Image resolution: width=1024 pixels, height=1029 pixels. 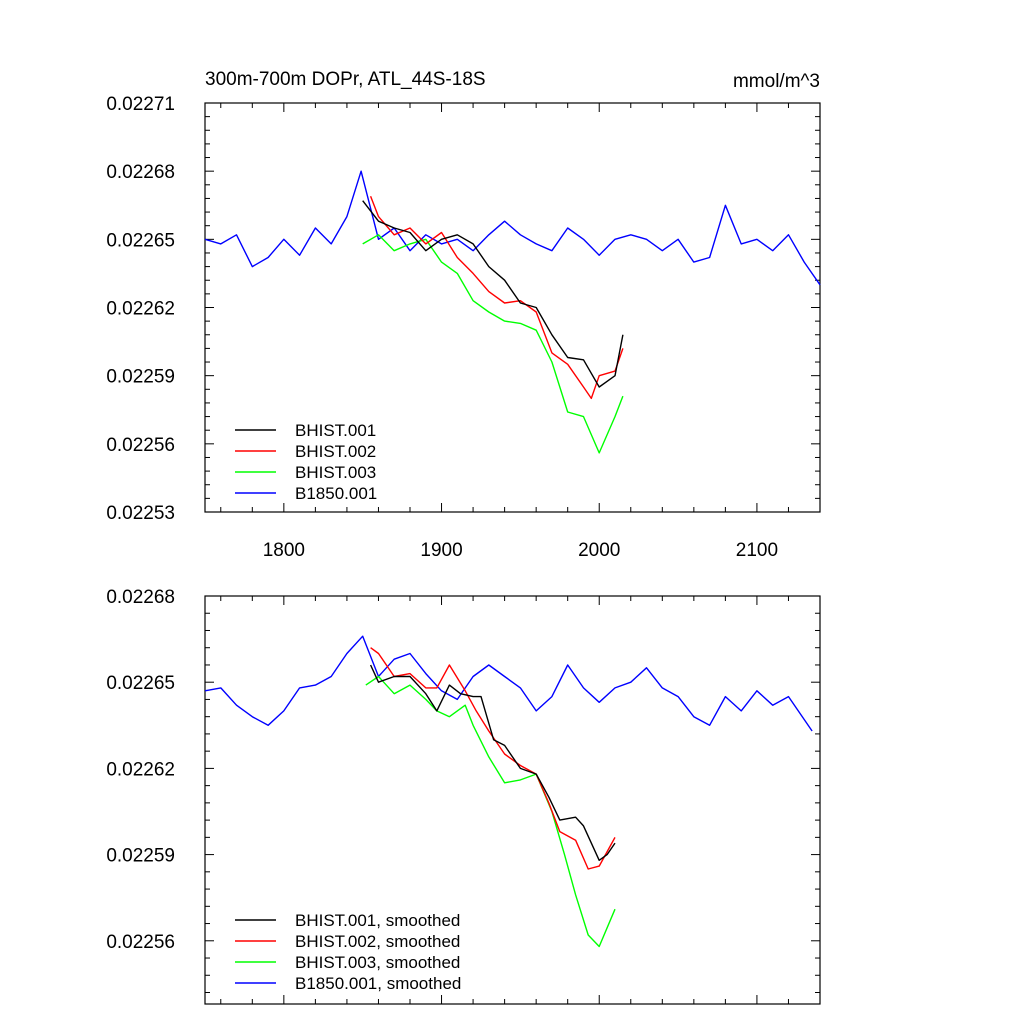 What do you see at coordinates (377, 962) in the screenshot?
I see `legend-label: BHIST.003, smoothed` at bounding box center [377, 962].